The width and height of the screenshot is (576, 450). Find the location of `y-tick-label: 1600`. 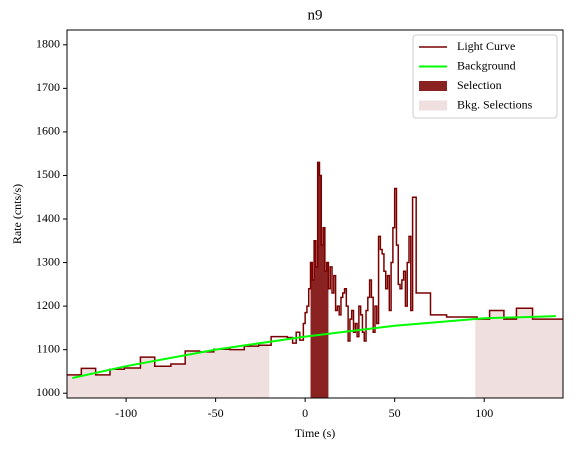

y-tick-label: 1600 is located at coordinates (48, 131).